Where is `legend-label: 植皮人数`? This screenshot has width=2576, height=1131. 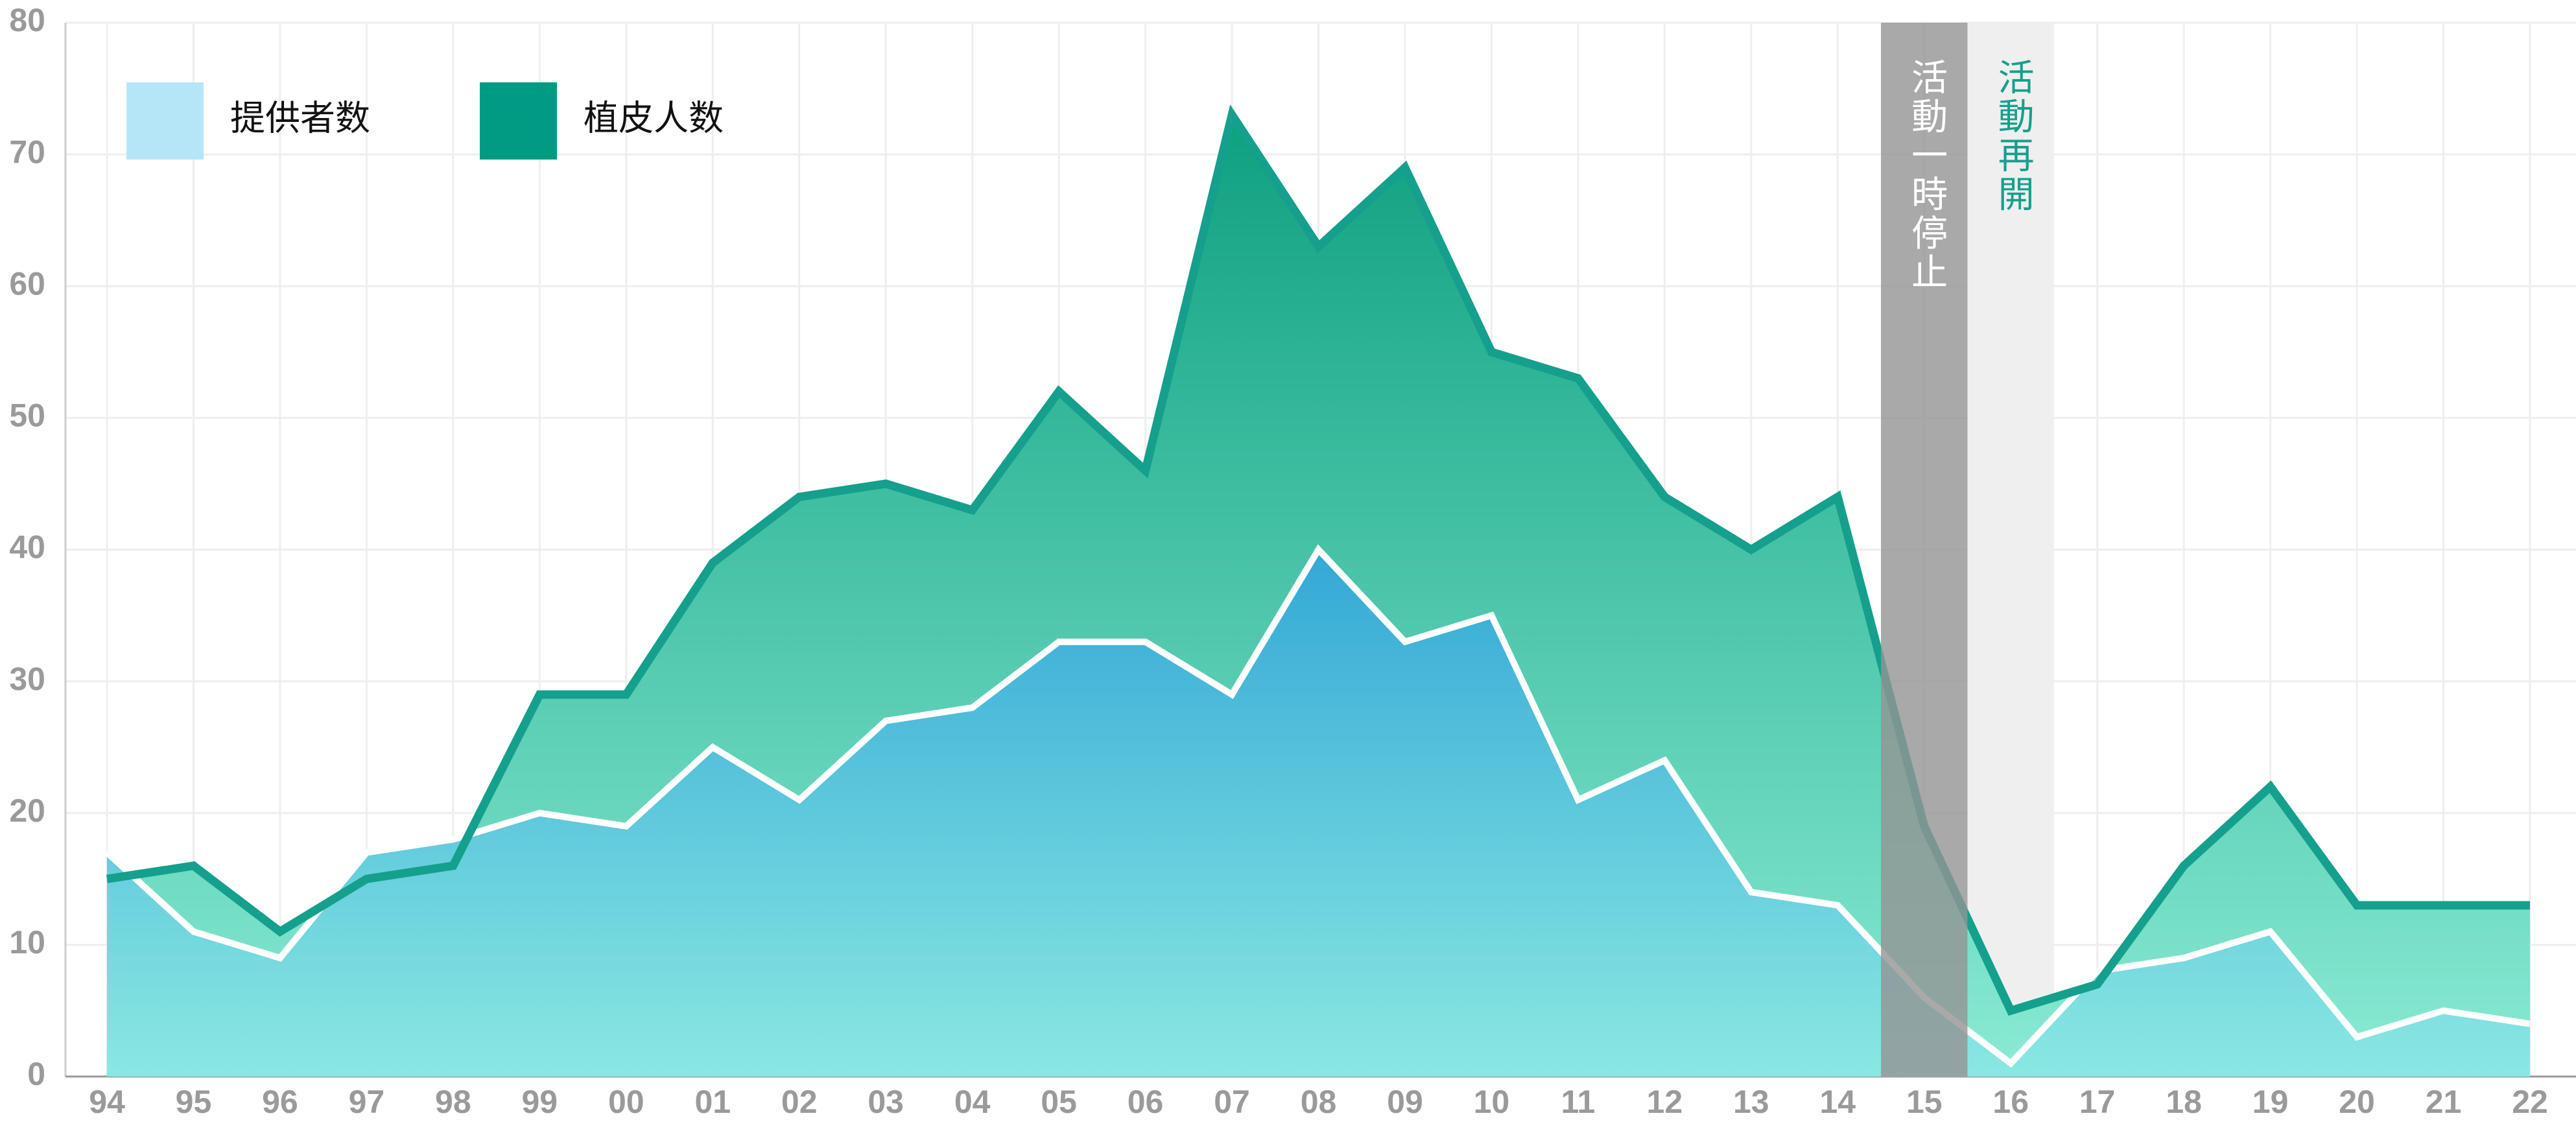 legend-label: 植皮人数 is located at coordinates (654, 118).